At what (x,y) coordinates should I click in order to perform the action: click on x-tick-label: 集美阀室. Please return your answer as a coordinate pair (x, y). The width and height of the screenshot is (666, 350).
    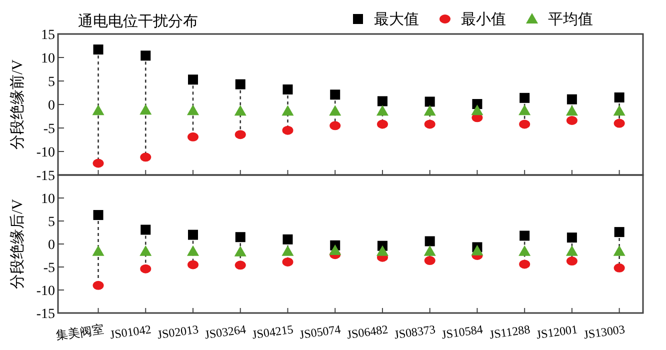
    Looking at the image, I should click on (80, 332).